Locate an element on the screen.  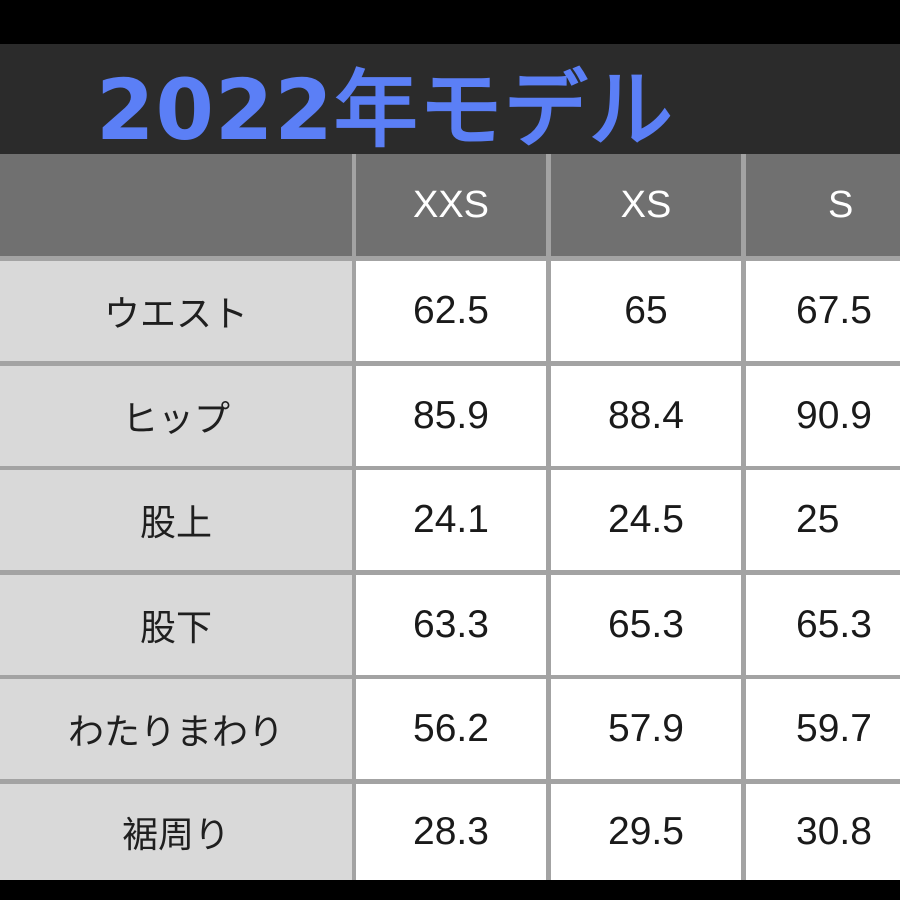
measurement-value: 29.5 is located at coordinates (646, 832).